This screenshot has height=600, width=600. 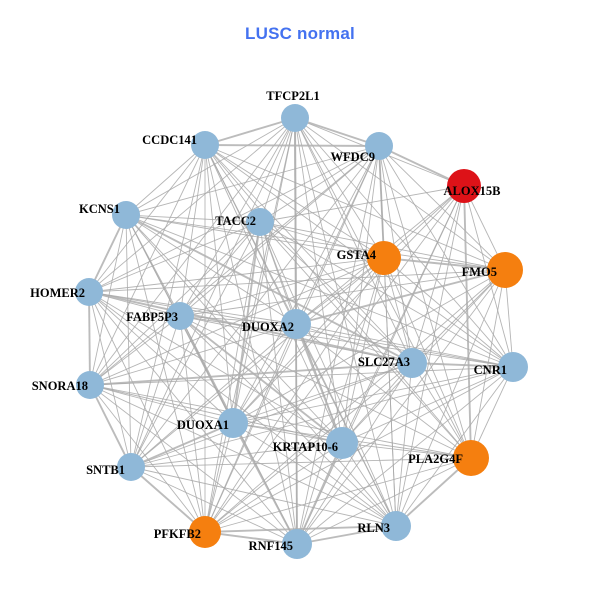 What do you see at coordinates (384, 258) in the screenshot?
I see `network-node-gsta4` at bounding box center [384, 258].